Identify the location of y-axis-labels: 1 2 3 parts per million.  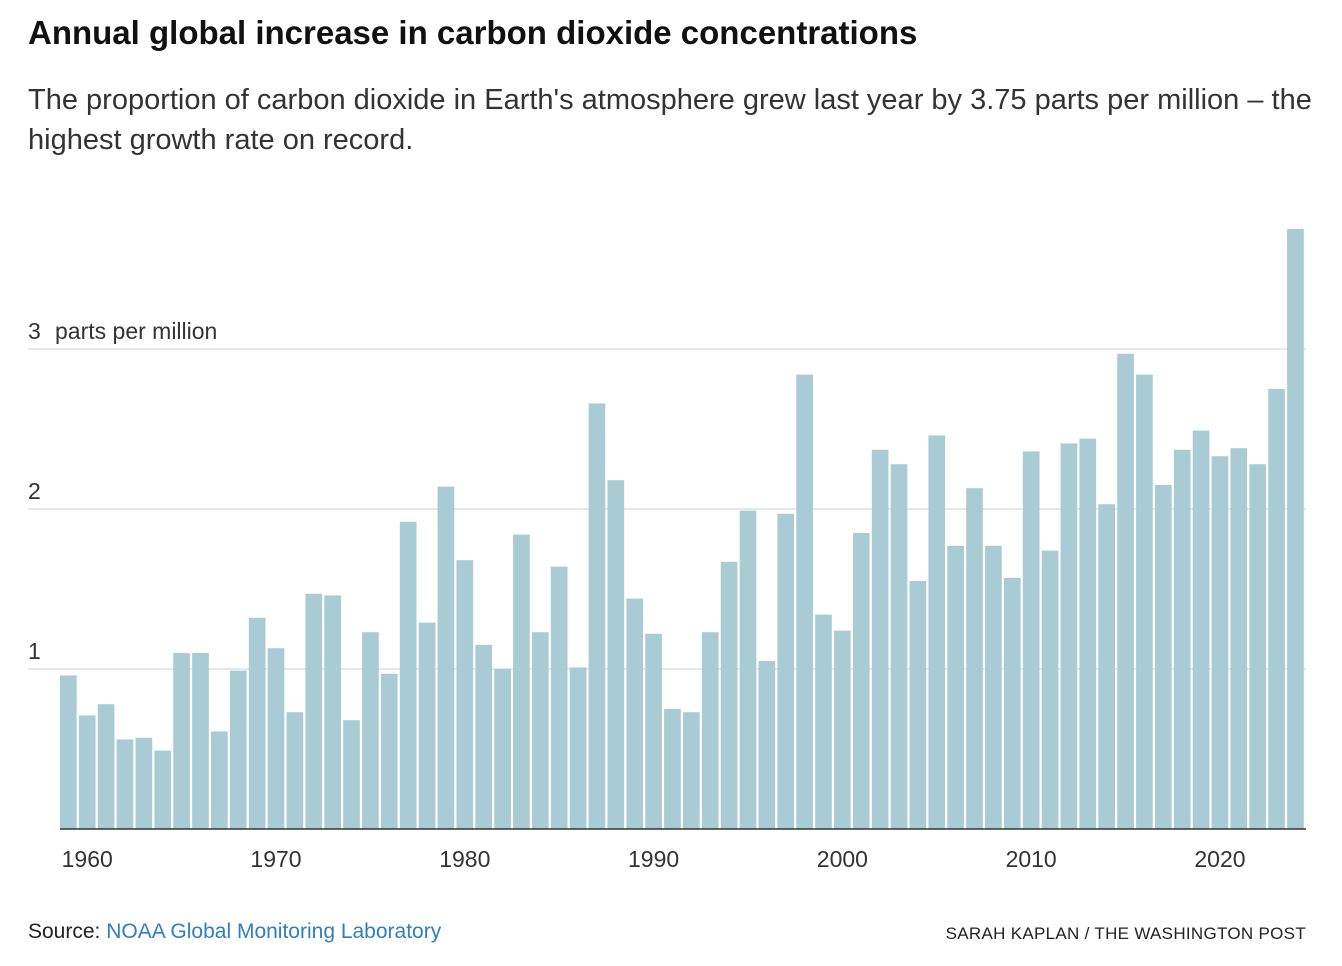
(122, 491).